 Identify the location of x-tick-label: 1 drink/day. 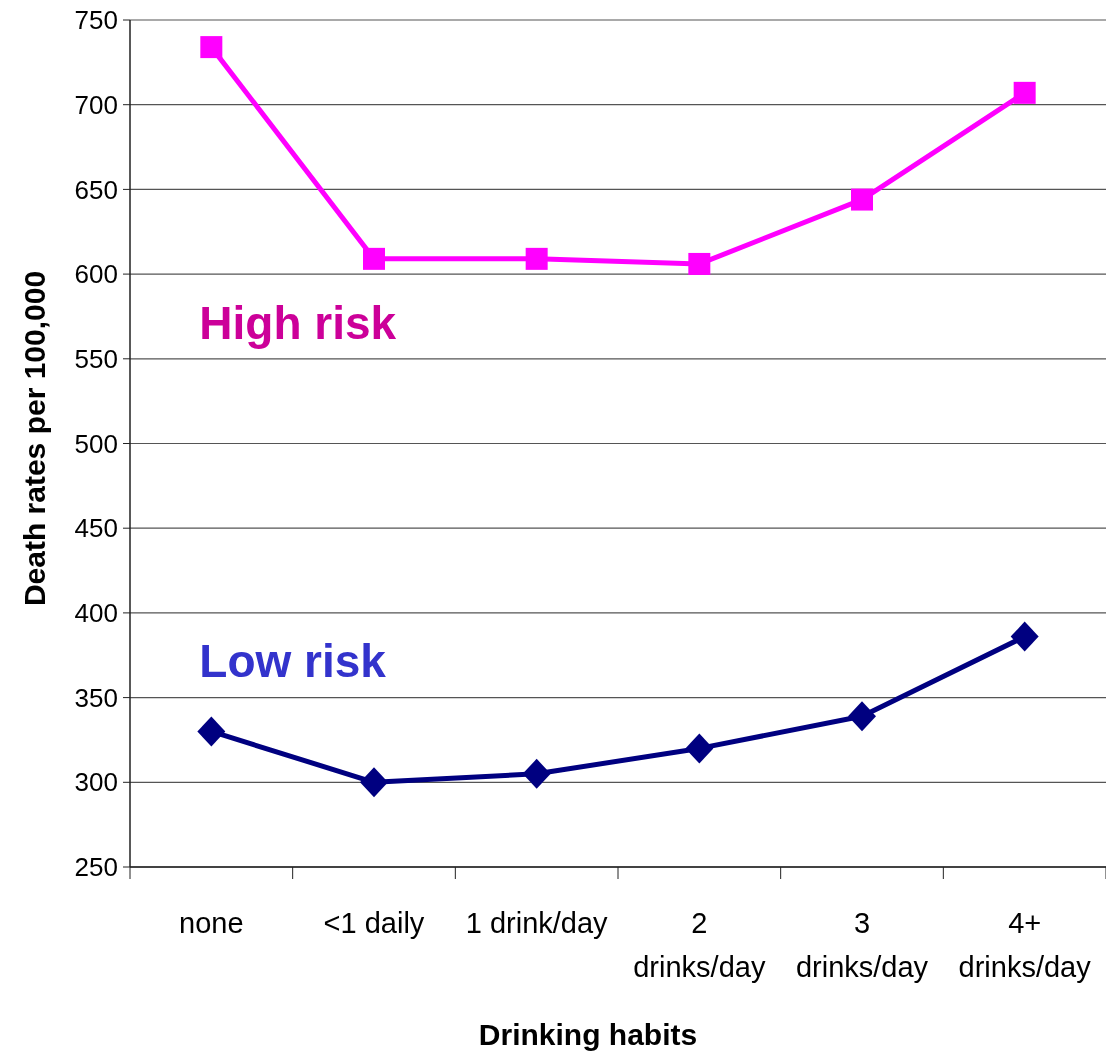
(537, 923).